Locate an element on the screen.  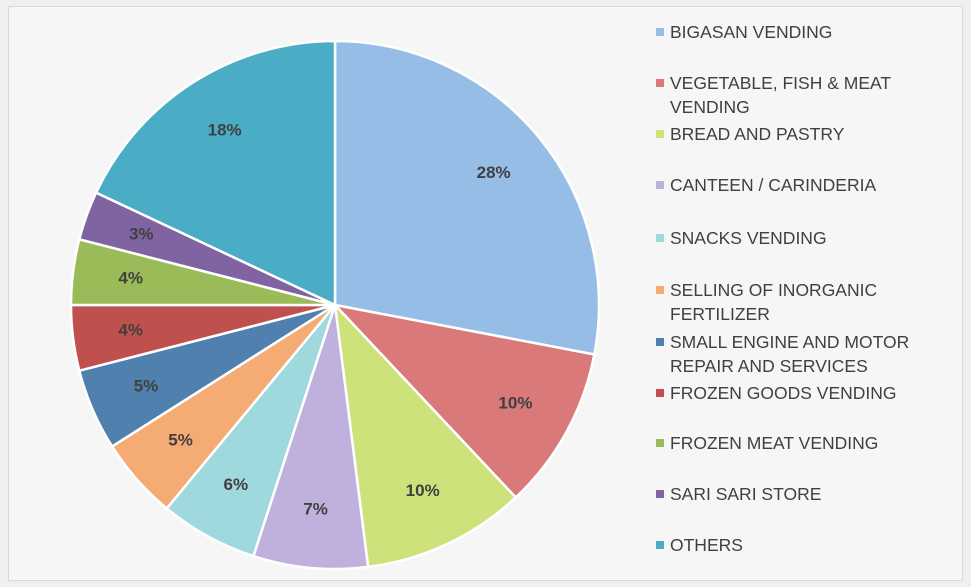
legend-item: OTHERS is located at coordinates (806, 545).